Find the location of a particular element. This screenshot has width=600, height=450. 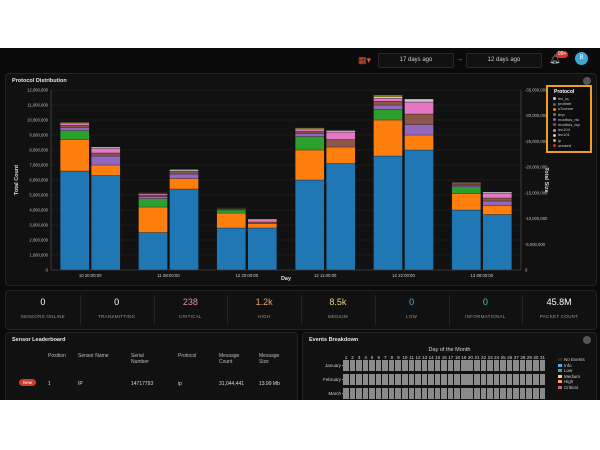

legend-item: modbus_tcp is located at coordinates (566, 125).